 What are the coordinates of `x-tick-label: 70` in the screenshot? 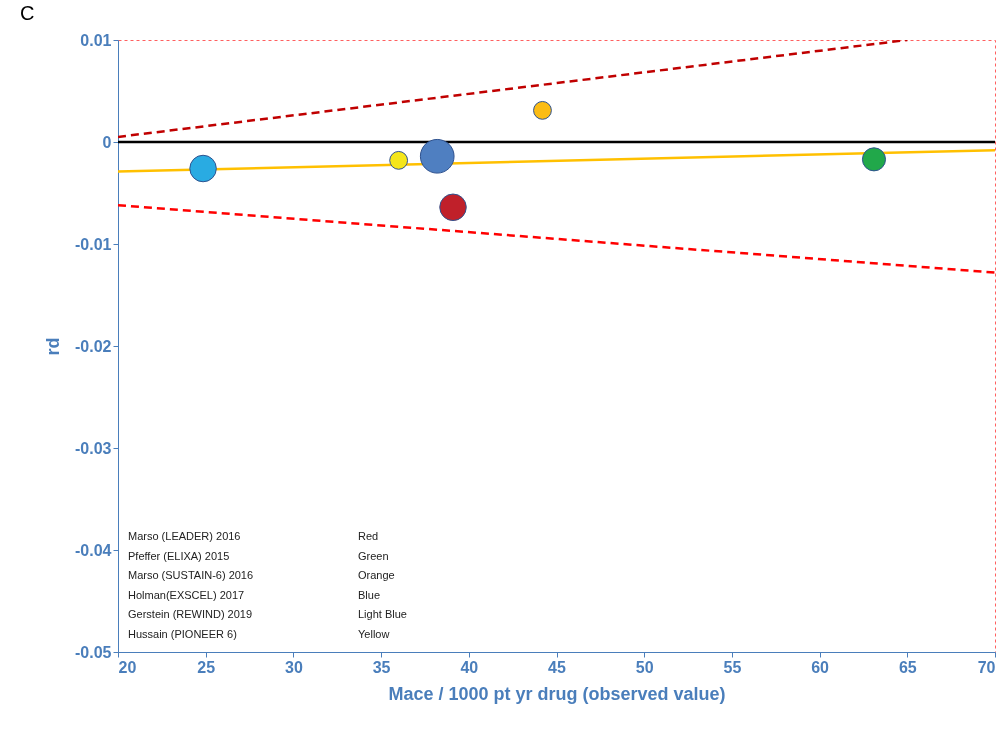 It's located at (986, 667).